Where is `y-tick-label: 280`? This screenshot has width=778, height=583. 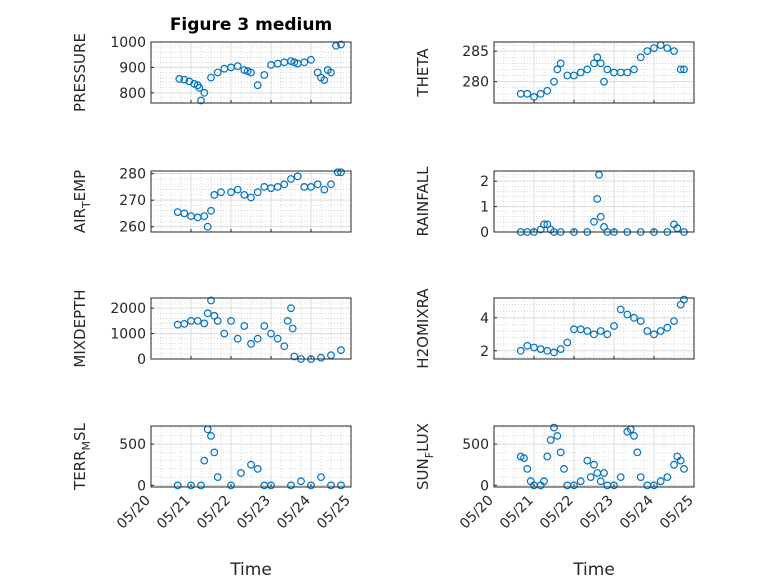
y-tick-label: 280 is located at coordinates (132, 175).